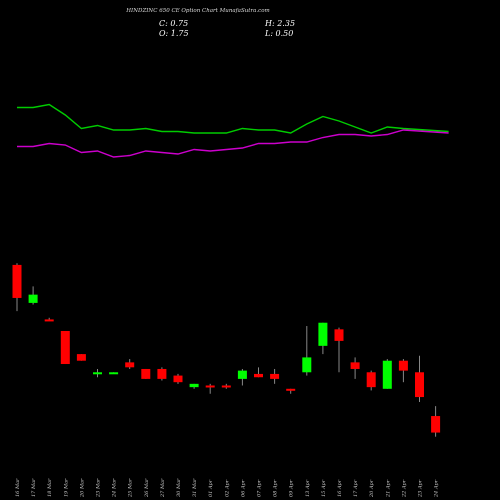 The width and height of the screenshot is (500, 500). What do you see at coordinates (356, 488) in the screenshot?
I see `x-tick-label: 17 Apr` at bounding box center [356, 488].